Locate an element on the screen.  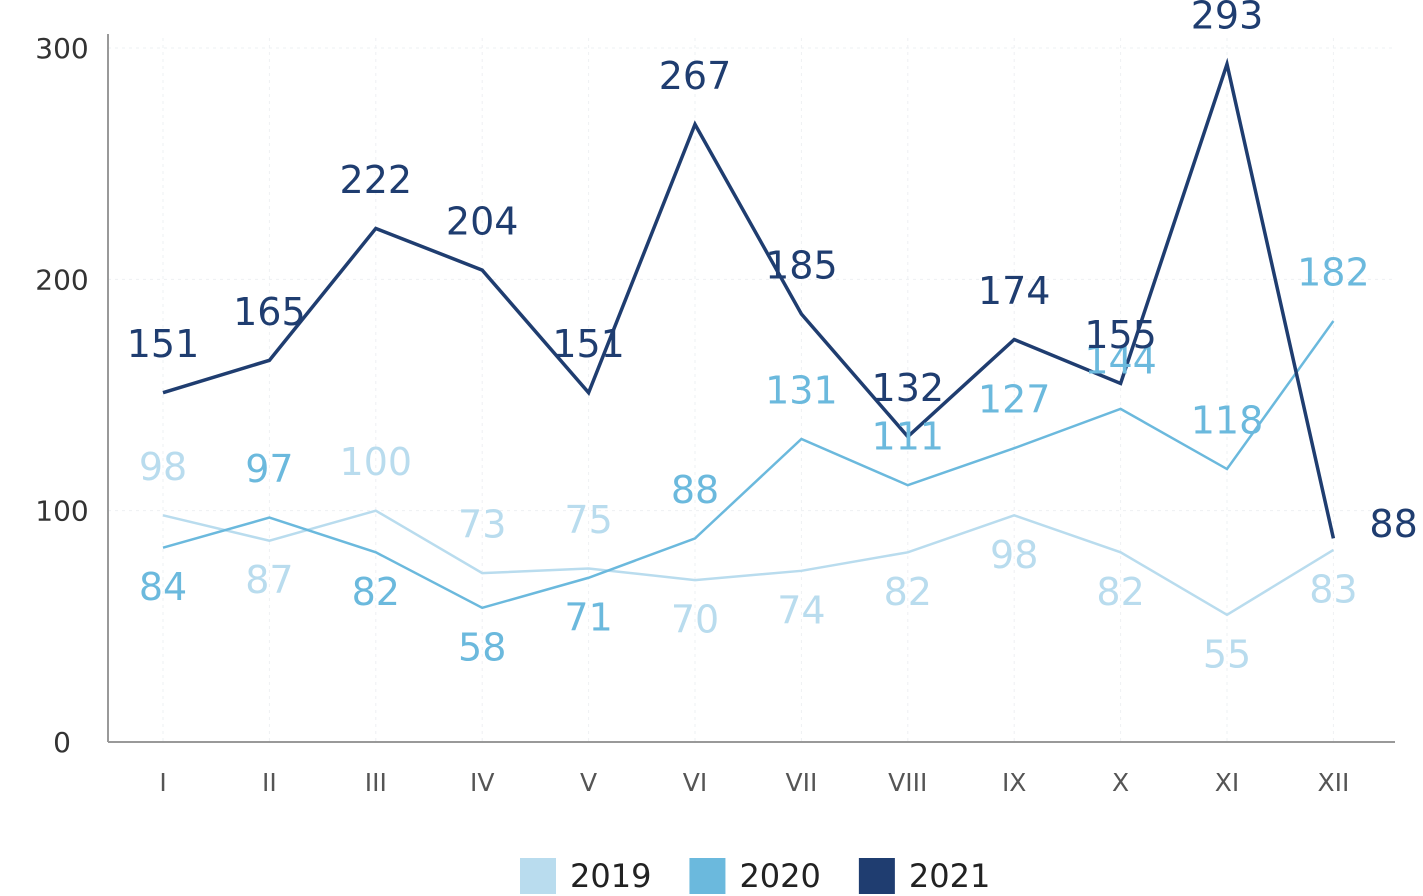
data-label: 204 is located at coordinates (482, 222).